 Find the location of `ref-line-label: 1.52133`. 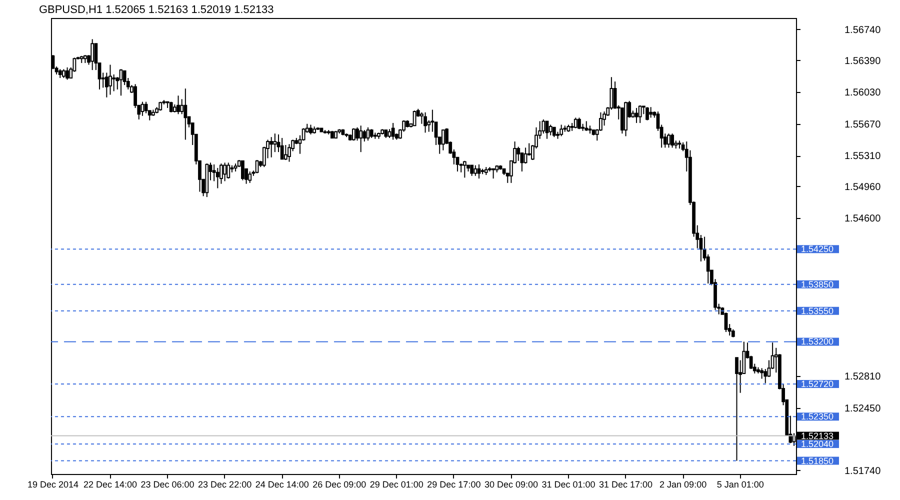

ref-line-label: 1.52133 is located at coordinates (817, 435).